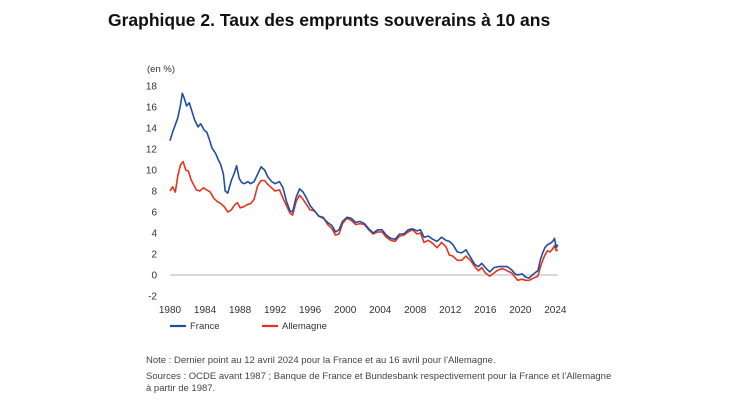 The height and width of the screenshot is (410, 730). I want to click on x-tick-label: 2024, so click(555, 310).